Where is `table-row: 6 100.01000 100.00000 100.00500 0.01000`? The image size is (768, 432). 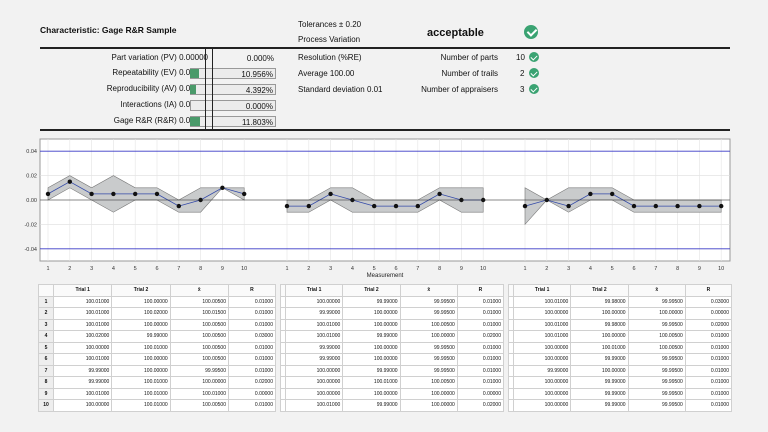
table-row: 6 100.01000 100.00000 100.00500 0.01000 is located at coordinates (157, 359).